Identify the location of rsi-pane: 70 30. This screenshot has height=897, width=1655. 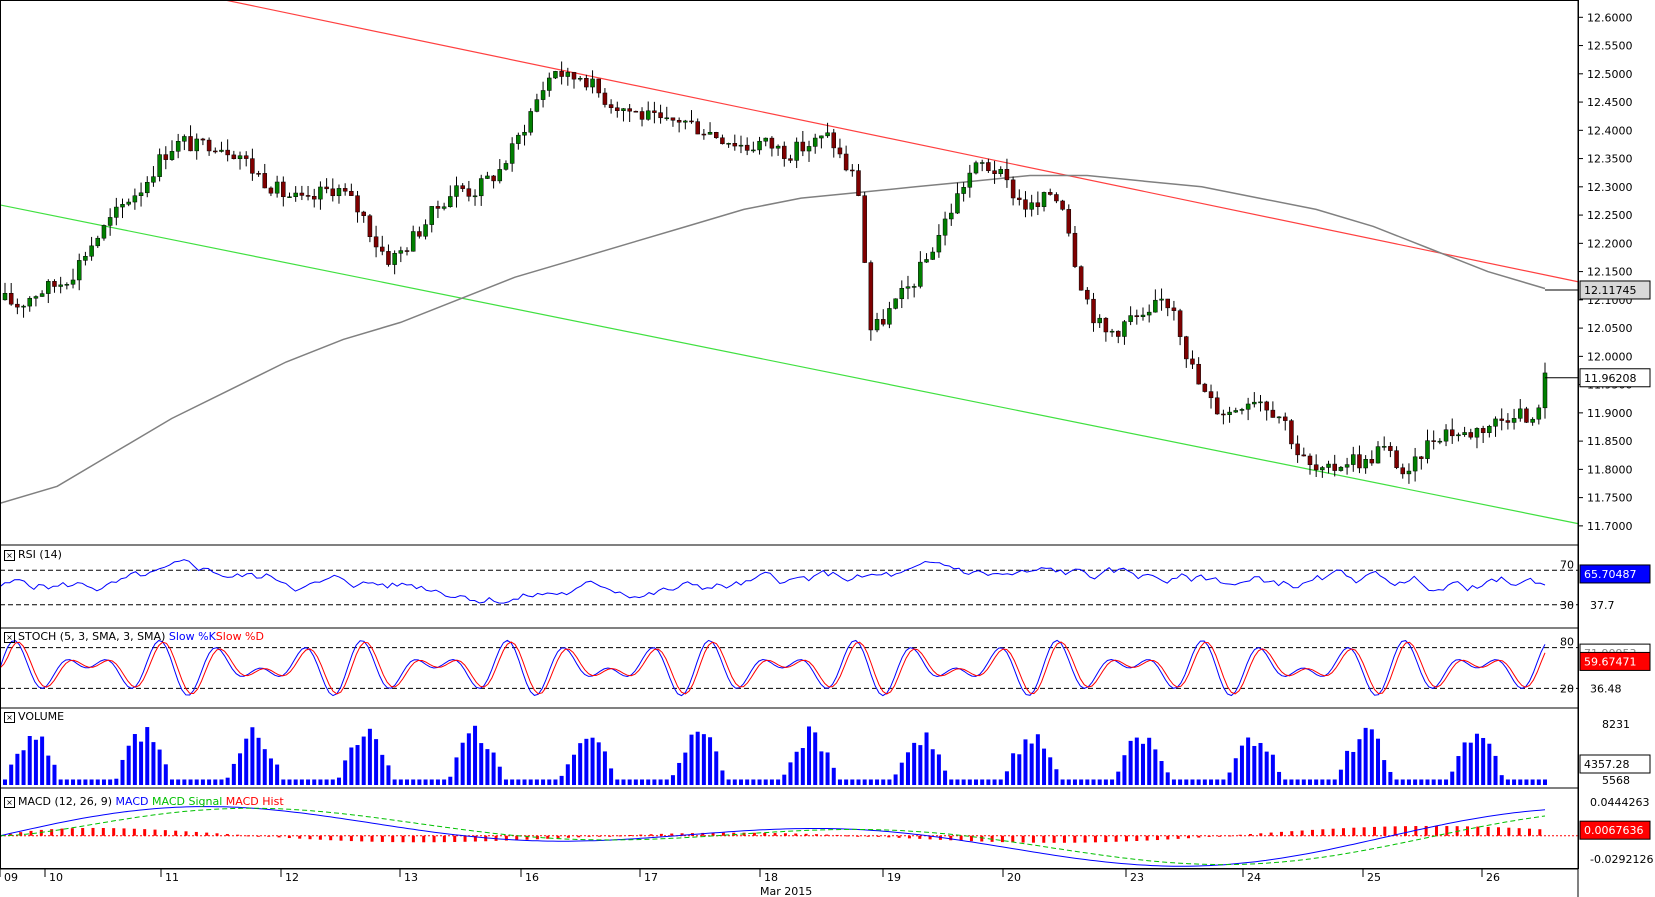
(789, 585).